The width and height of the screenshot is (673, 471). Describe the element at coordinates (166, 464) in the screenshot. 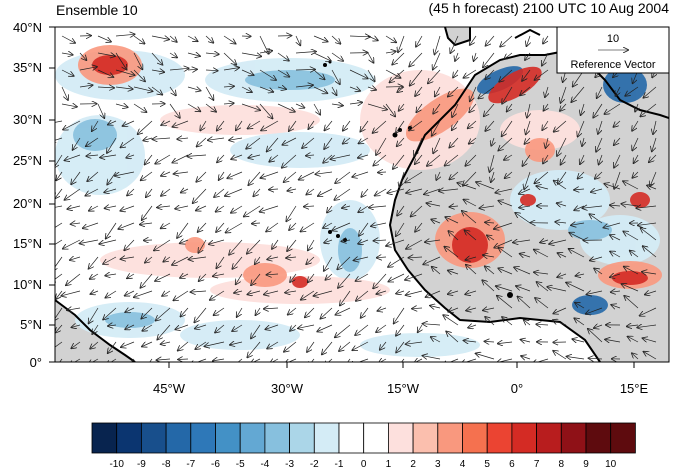

I see `colorbar-label: -8` at that location.